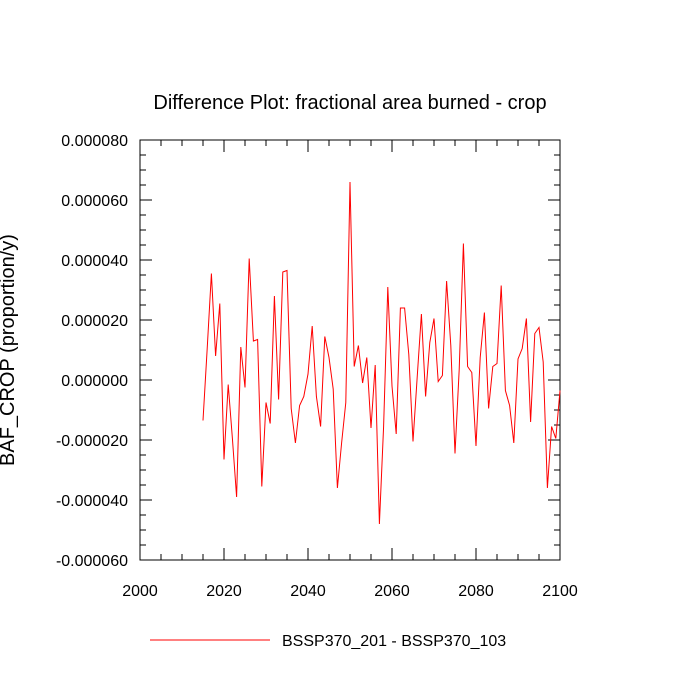 This screenshot has width=700, height=700. What do you see at coordinates (392, 591) in the screenshot?
I see `x-tick-label: 2060` at bounding box center [392, 591].